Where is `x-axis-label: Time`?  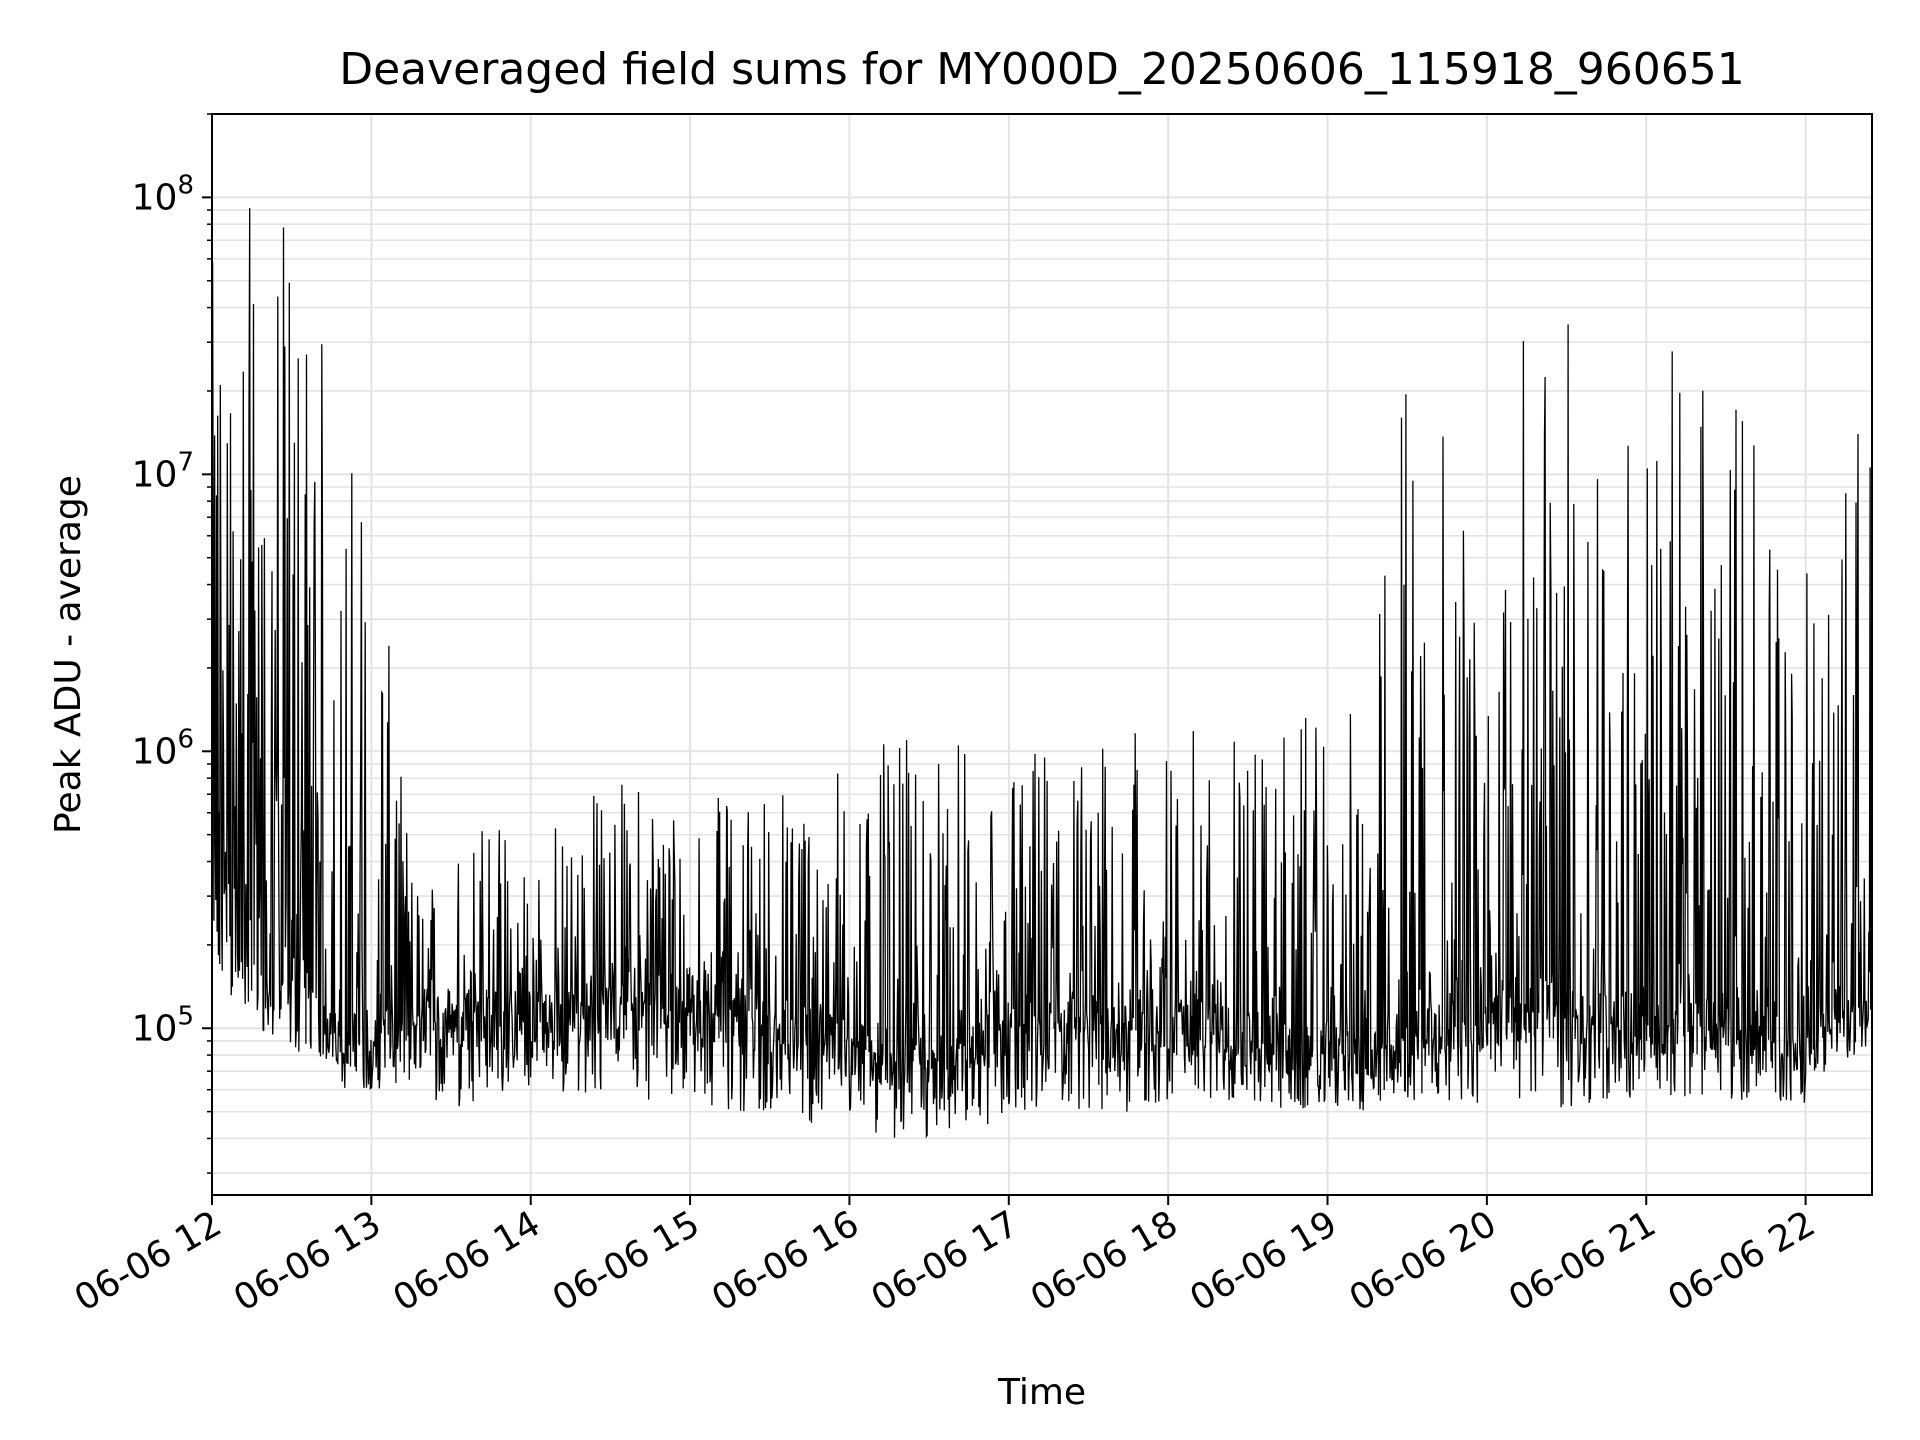
x-axis-label: Time is located at coordinates (1041, 1392).